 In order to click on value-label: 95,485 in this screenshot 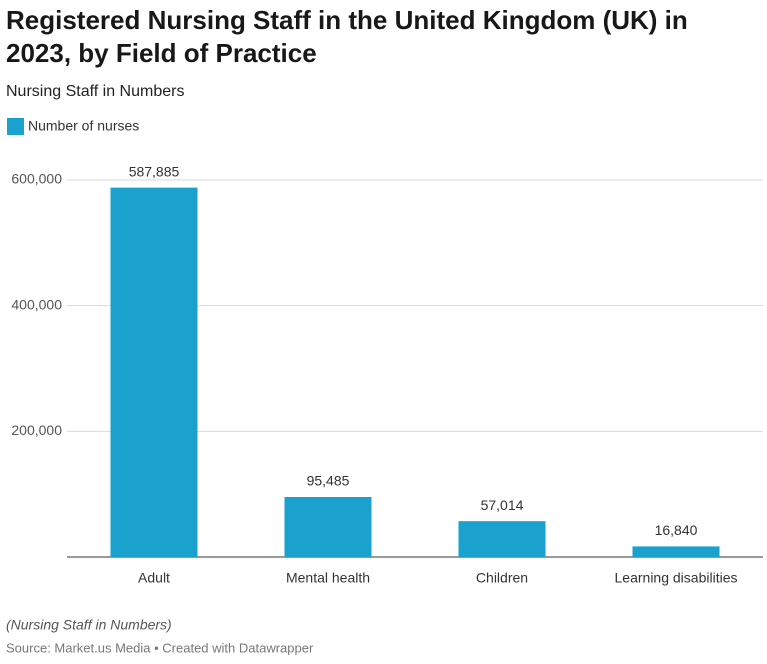, I will do `click(328, 481)`.